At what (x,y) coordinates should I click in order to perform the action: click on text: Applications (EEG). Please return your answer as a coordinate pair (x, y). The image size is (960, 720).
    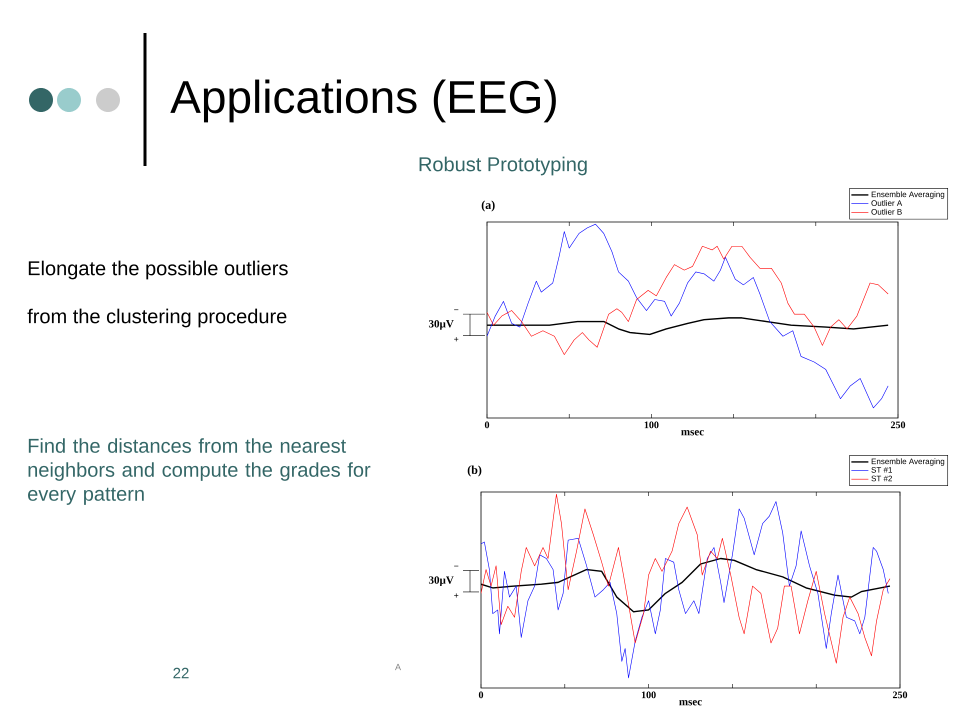
    Looking at the image, I should click on (363, 101).